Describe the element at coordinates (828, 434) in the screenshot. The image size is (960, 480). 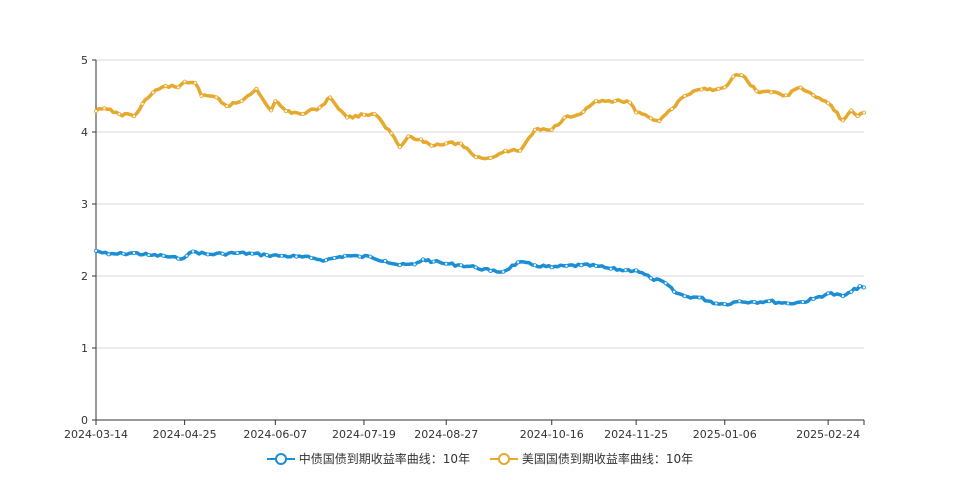
I see `x-tick-label-8: 2025-02-24` at that location.